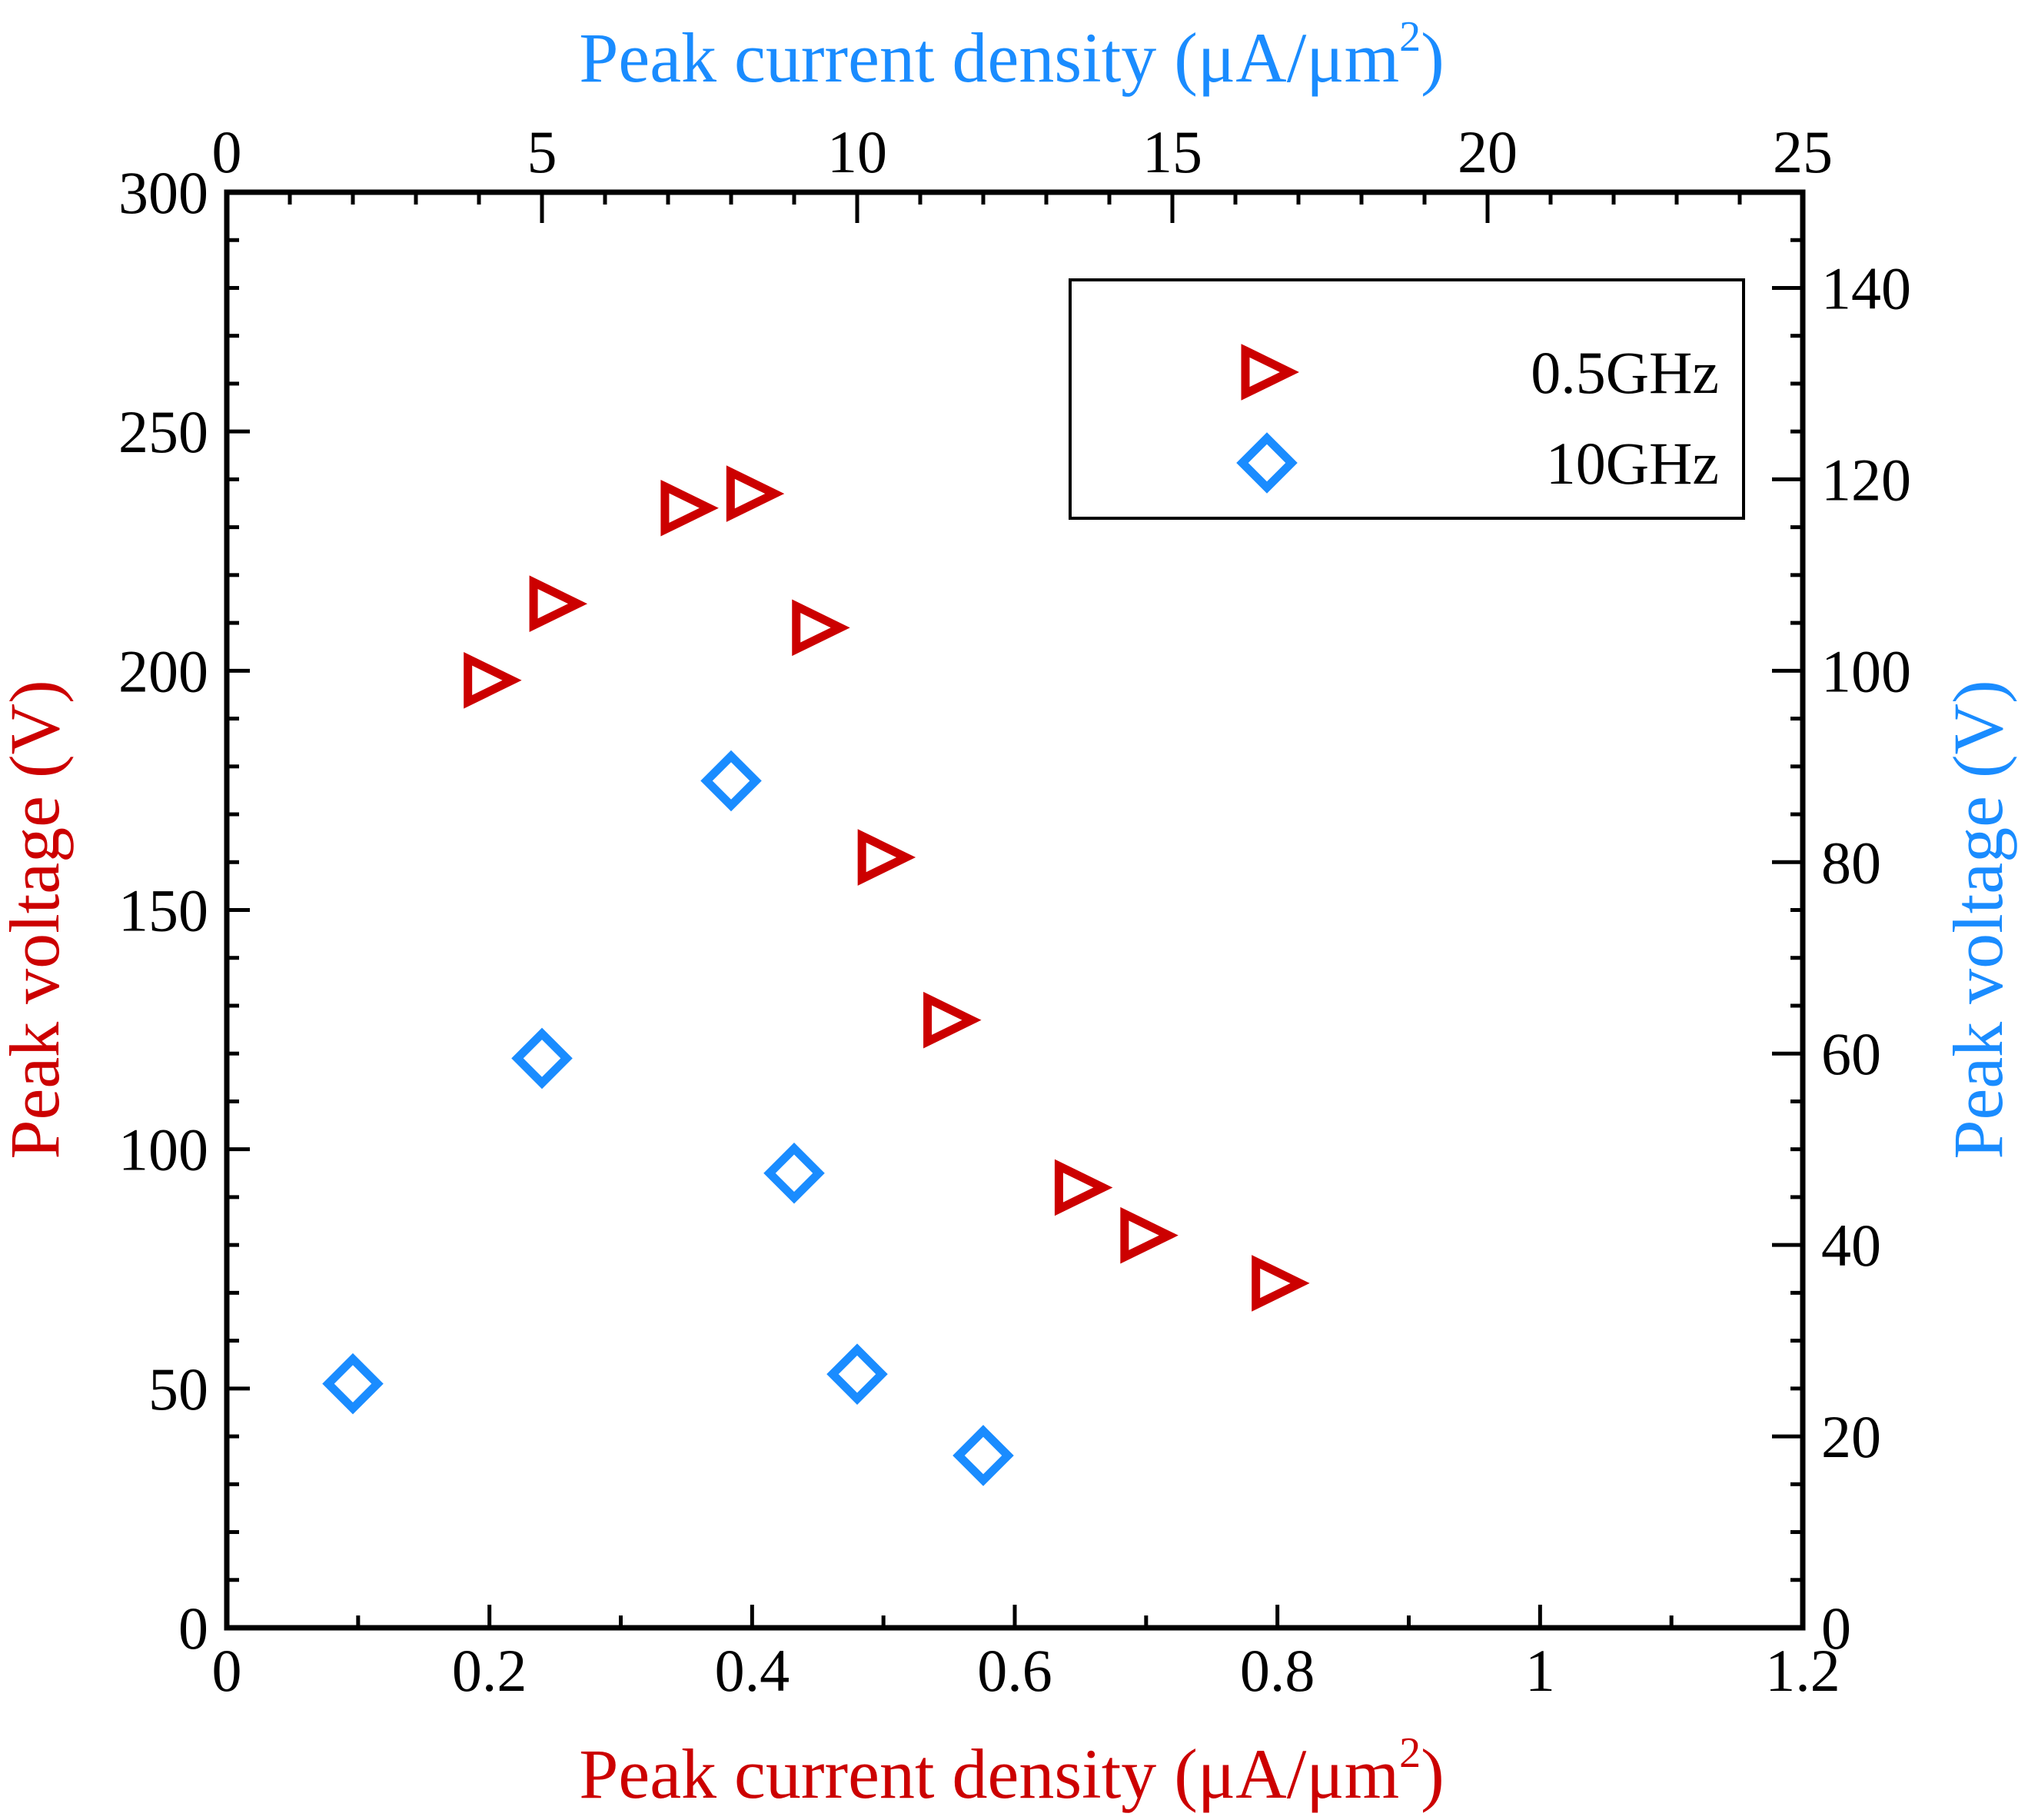 Image resolution: width=2028 pixels, height=1820 pixels. Describe the element at coordinates (163, 671) in the screenshot. I see `left-axis-tick-label: 200` at that location.